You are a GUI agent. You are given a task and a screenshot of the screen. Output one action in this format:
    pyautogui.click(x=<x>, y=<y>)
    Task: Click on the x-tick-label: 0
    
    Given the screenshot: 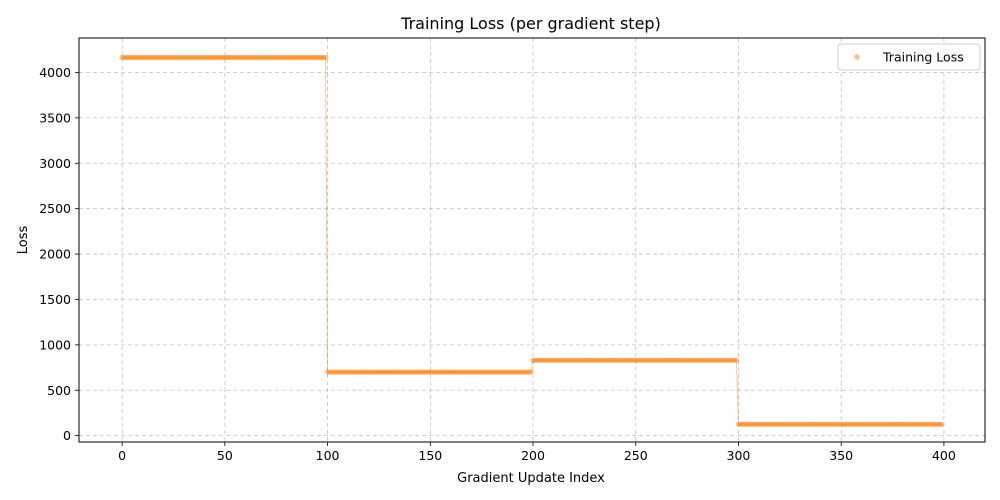 What is the action you would take?
    pyautogui.click(x=122, y=455)
    